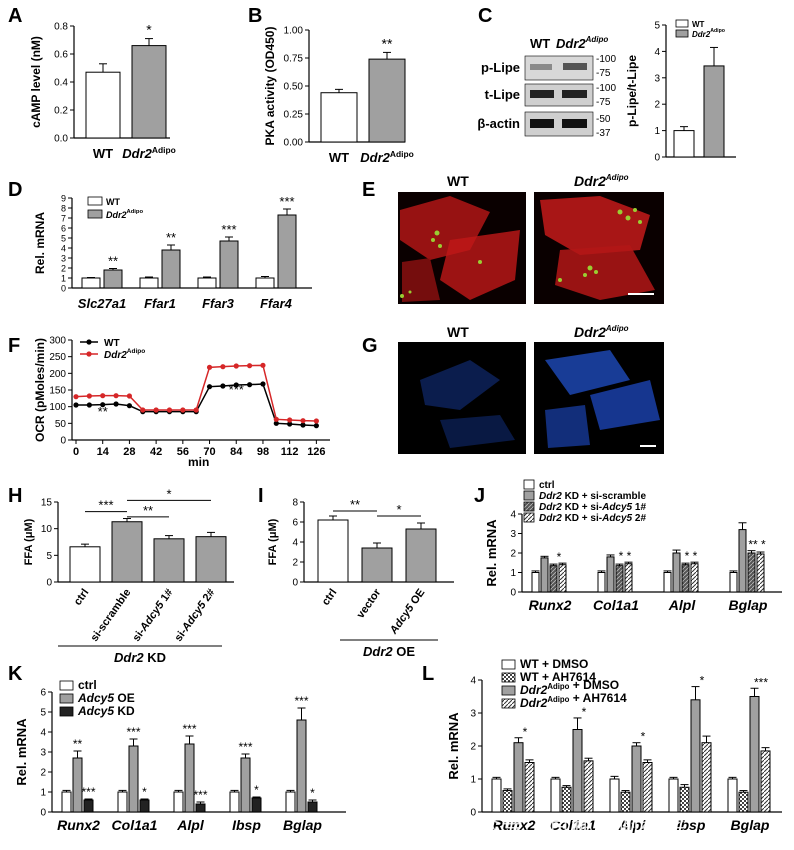 The height and width of the screenshot is (850, 794). I want to click on image-e-ddr2-super: Adipo, so click(617, 177).